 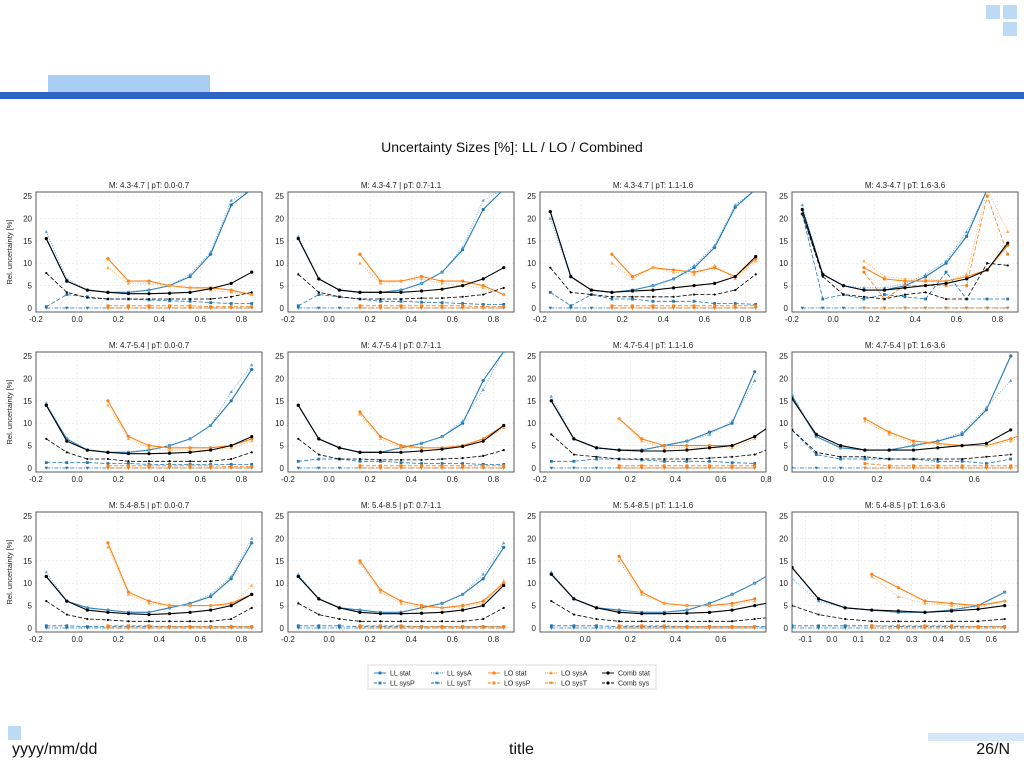 I want to click on series-line-ll-stat, so click(x=902, y=403).